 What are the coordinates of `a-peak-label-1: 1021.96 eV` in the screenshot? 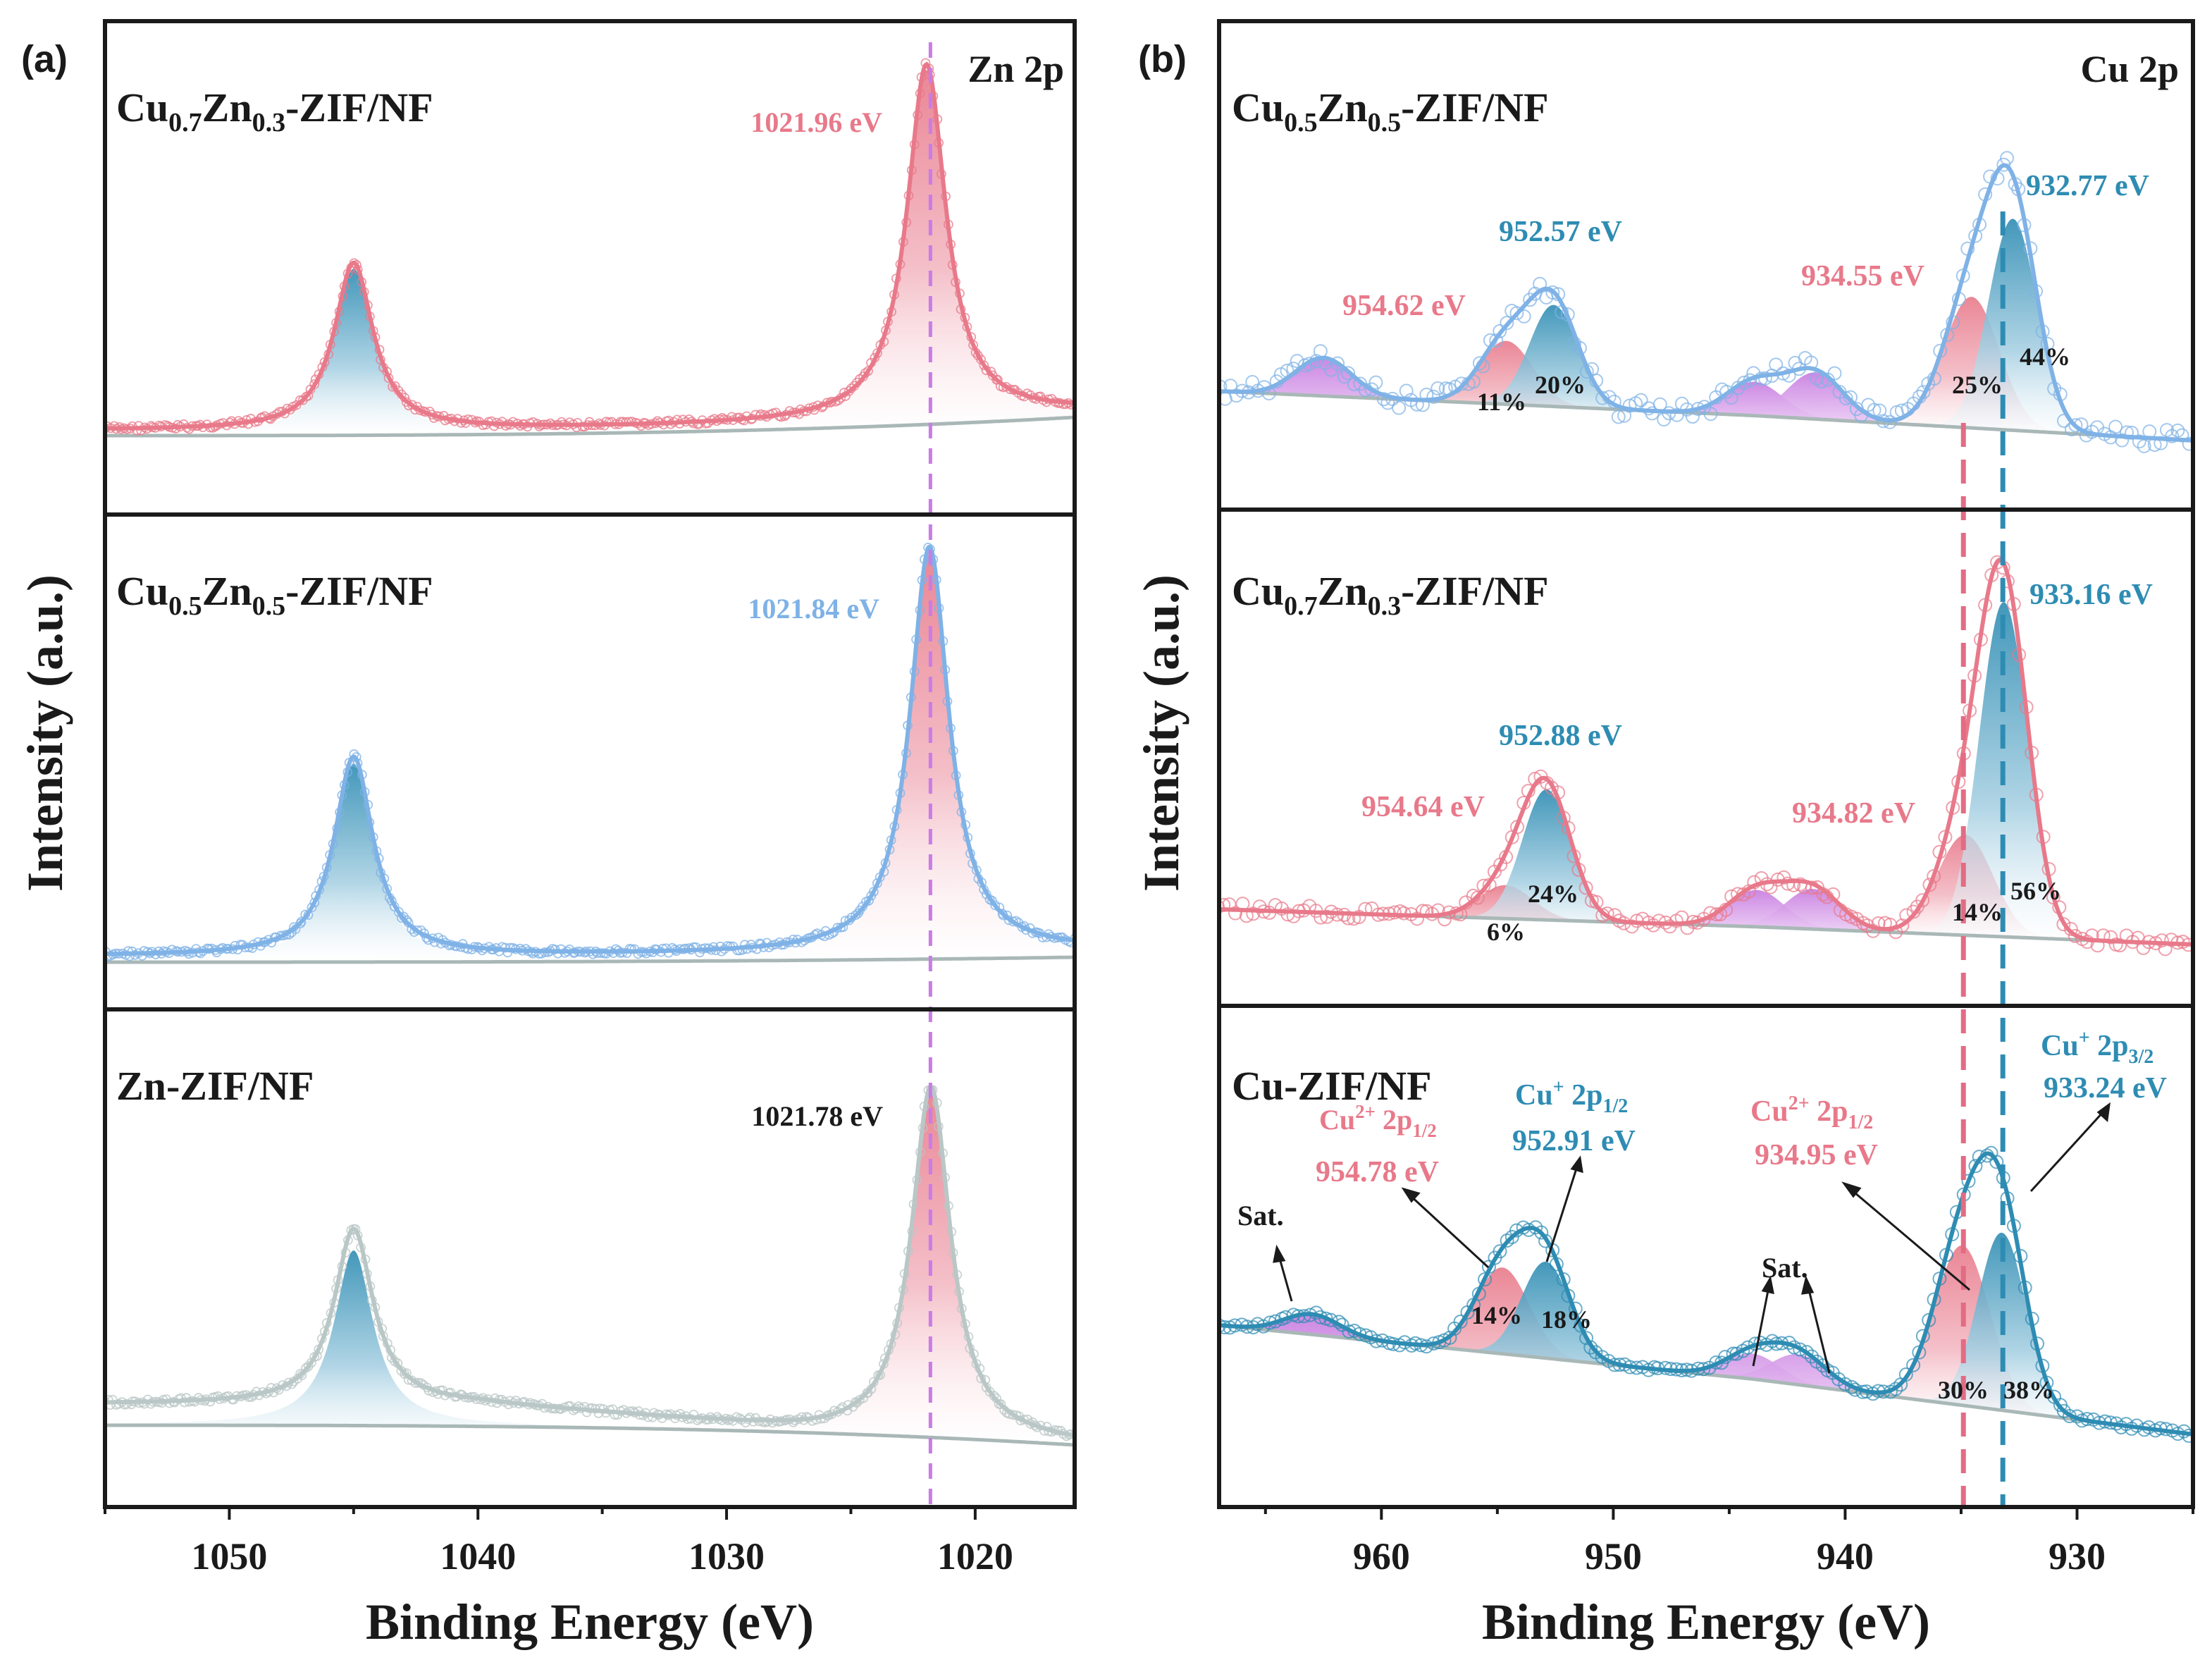 It's located at (816, 122).